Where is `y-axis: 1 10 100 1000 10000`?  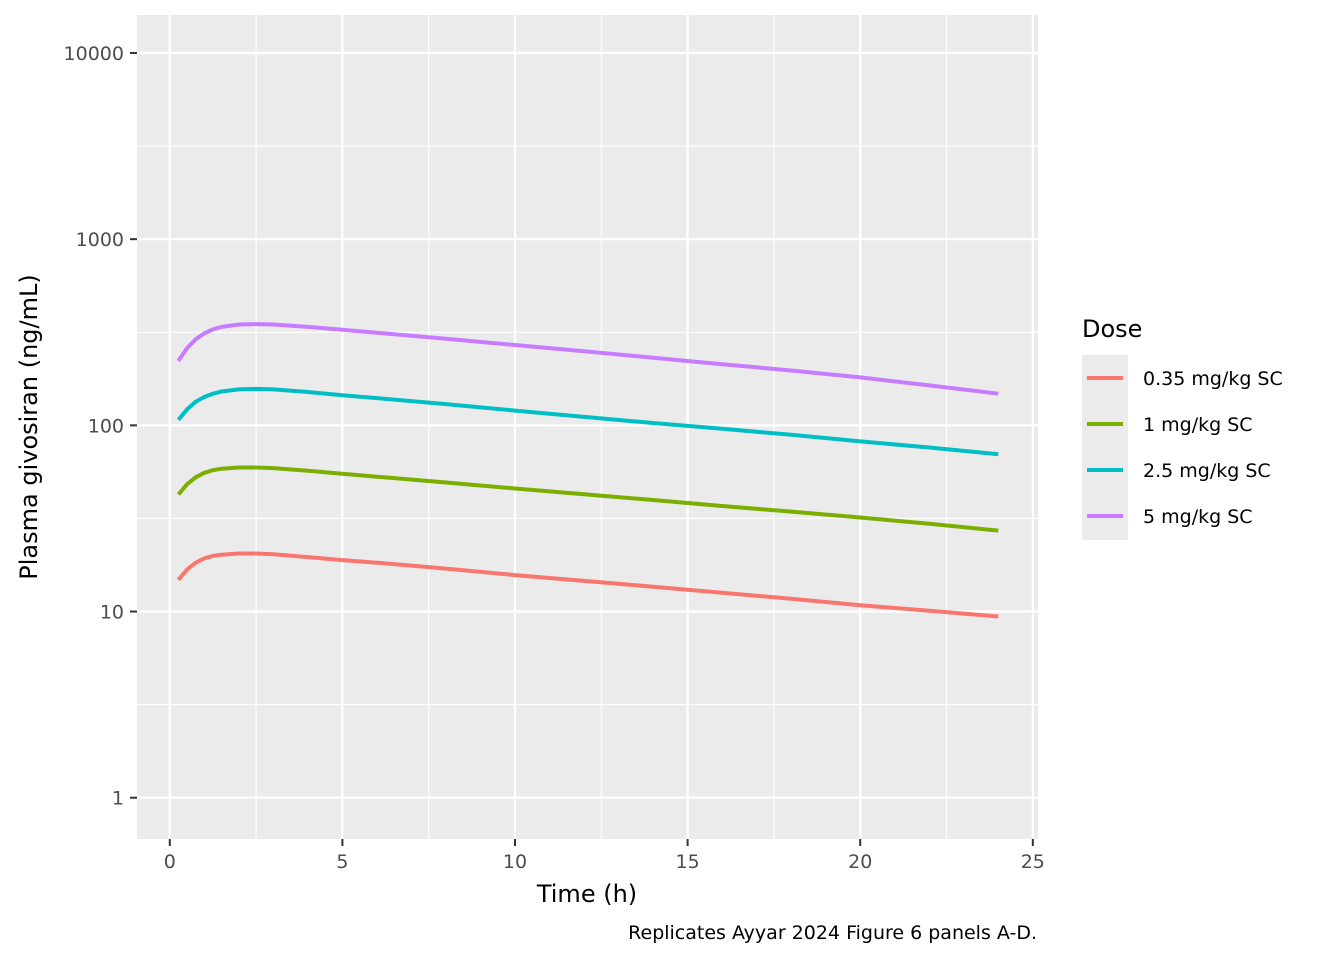
y-axis: 1 10 100 1000 10000 is located at coordinates (100, 426).